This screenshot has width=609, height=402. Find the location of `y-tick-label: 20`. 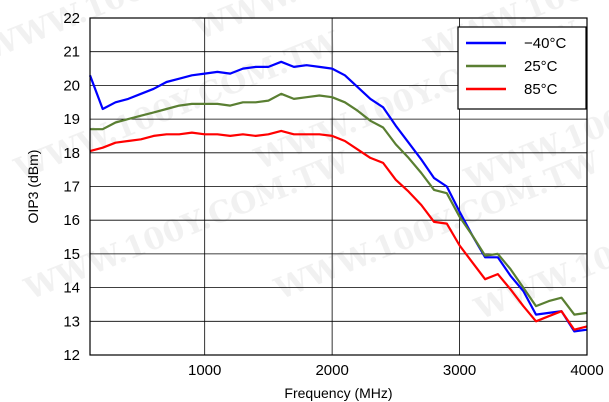

y-tick-label: 20 is located at coordinates (71, 85).